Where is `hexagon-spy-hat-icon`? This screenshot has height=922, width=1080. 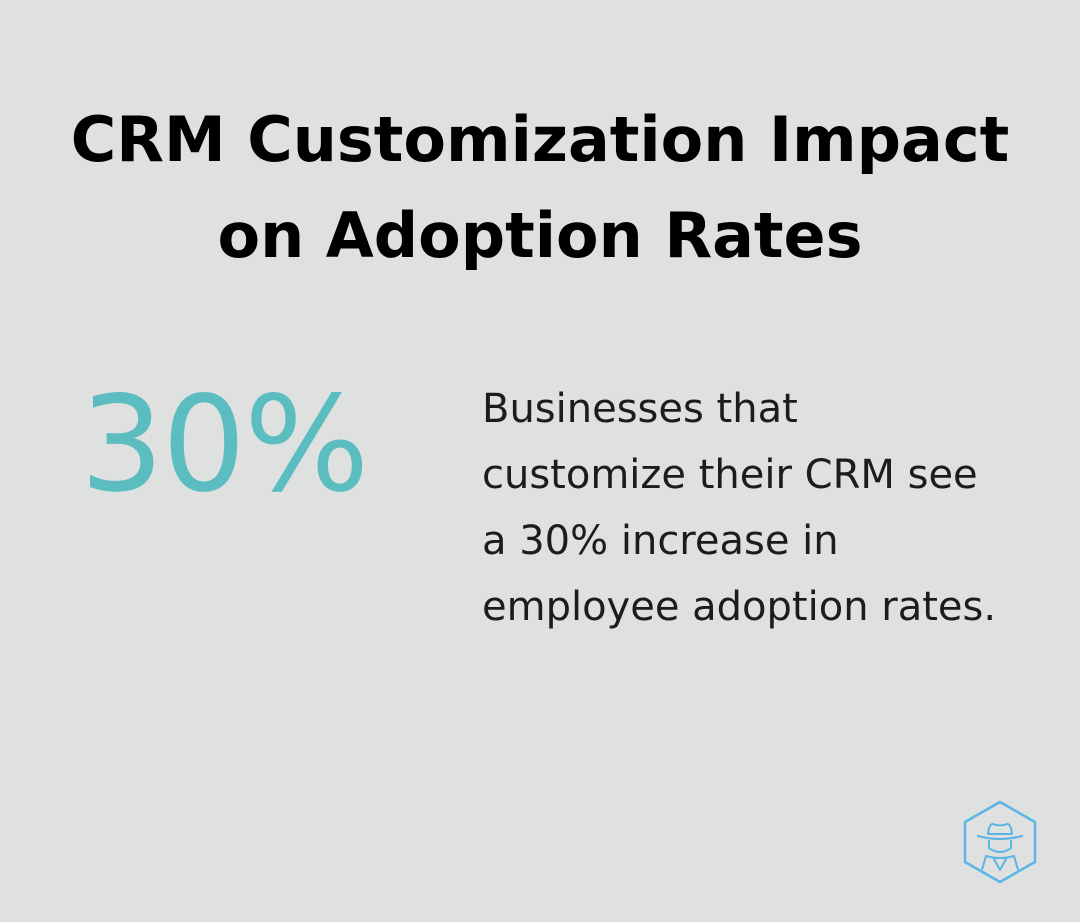
hexagon-spy-hat-icon is located at coordinates (1000, 842).